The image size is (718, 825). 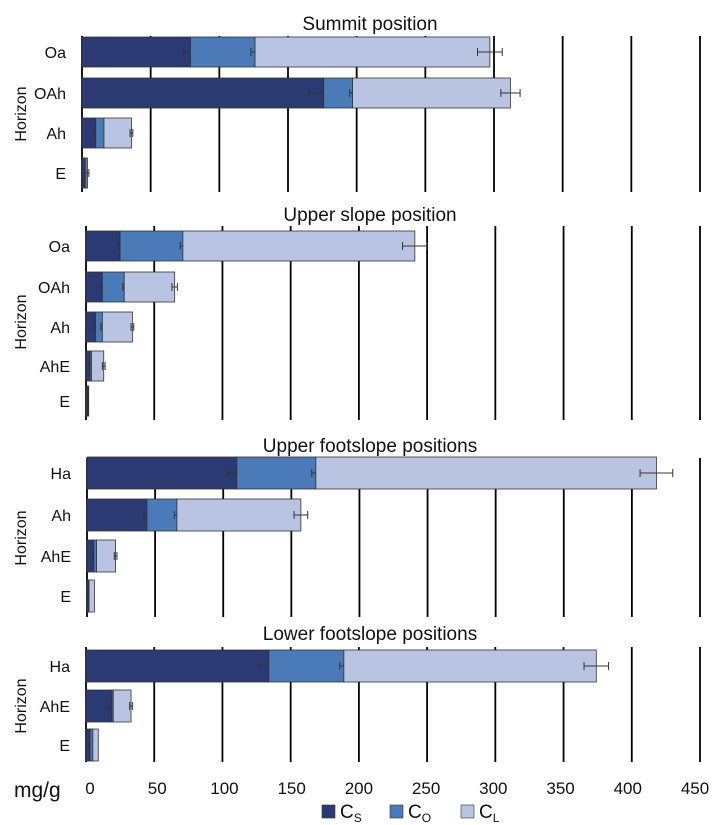 What do you see at coordinates (370, 446) in the screenshot?
I see `panel-title: Upper footslope positions` at bounding box center [370, 446].